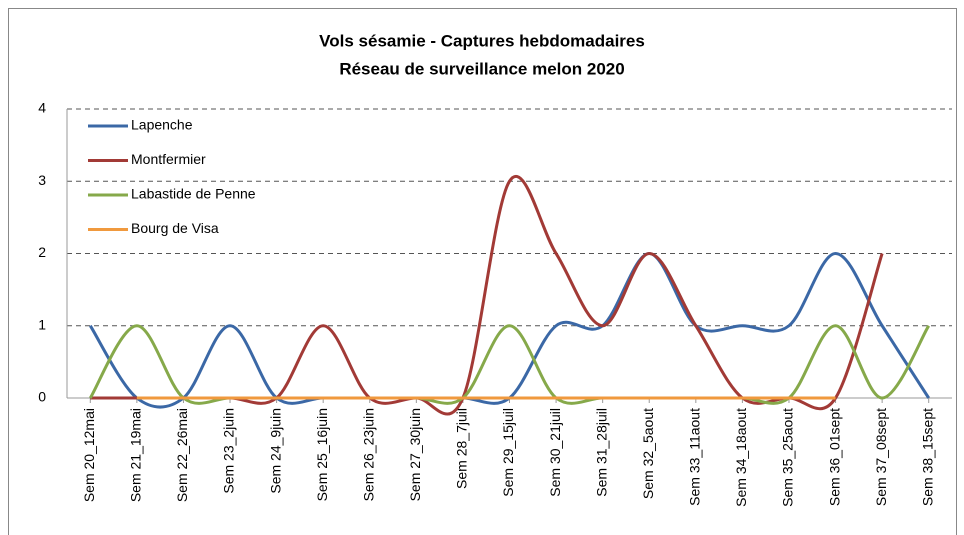 The width and height of the screenshot is (964, 535). Describe the element at coordinates (648, 453) in the screenshot. I see `x-tick-label: Sem 32_5aout` at that location.